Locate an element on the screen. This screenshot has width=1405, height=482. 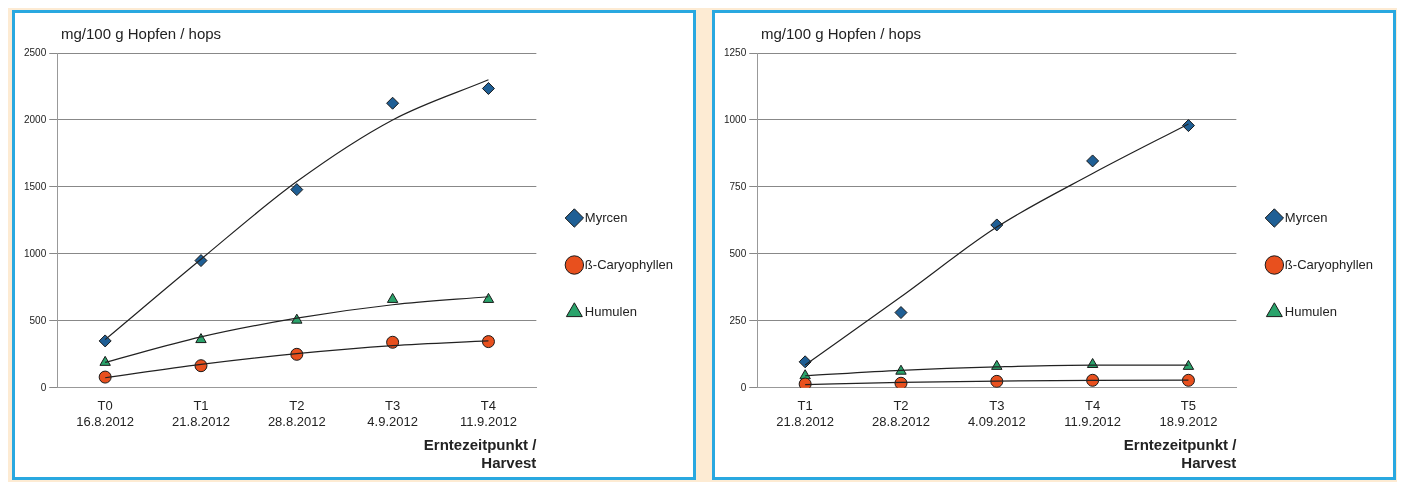
x-tick-label: T5 18.9.2012 is located at coordinates (1188, 413).